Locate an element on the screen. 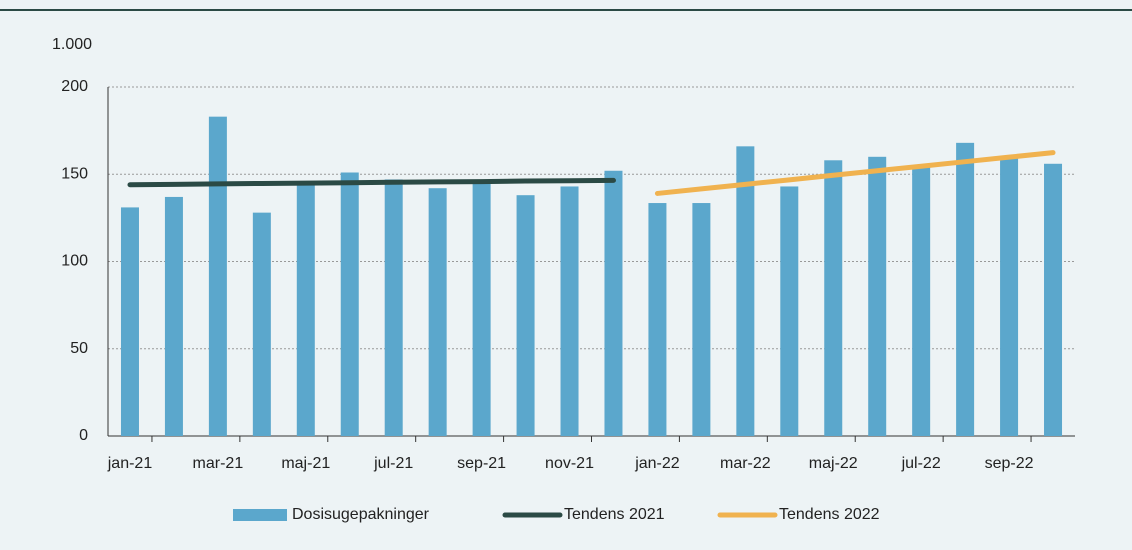 The width and height of the screenshot is (1132, 550). x-tick-label: sep-21 is located at coordinates (481, 463).